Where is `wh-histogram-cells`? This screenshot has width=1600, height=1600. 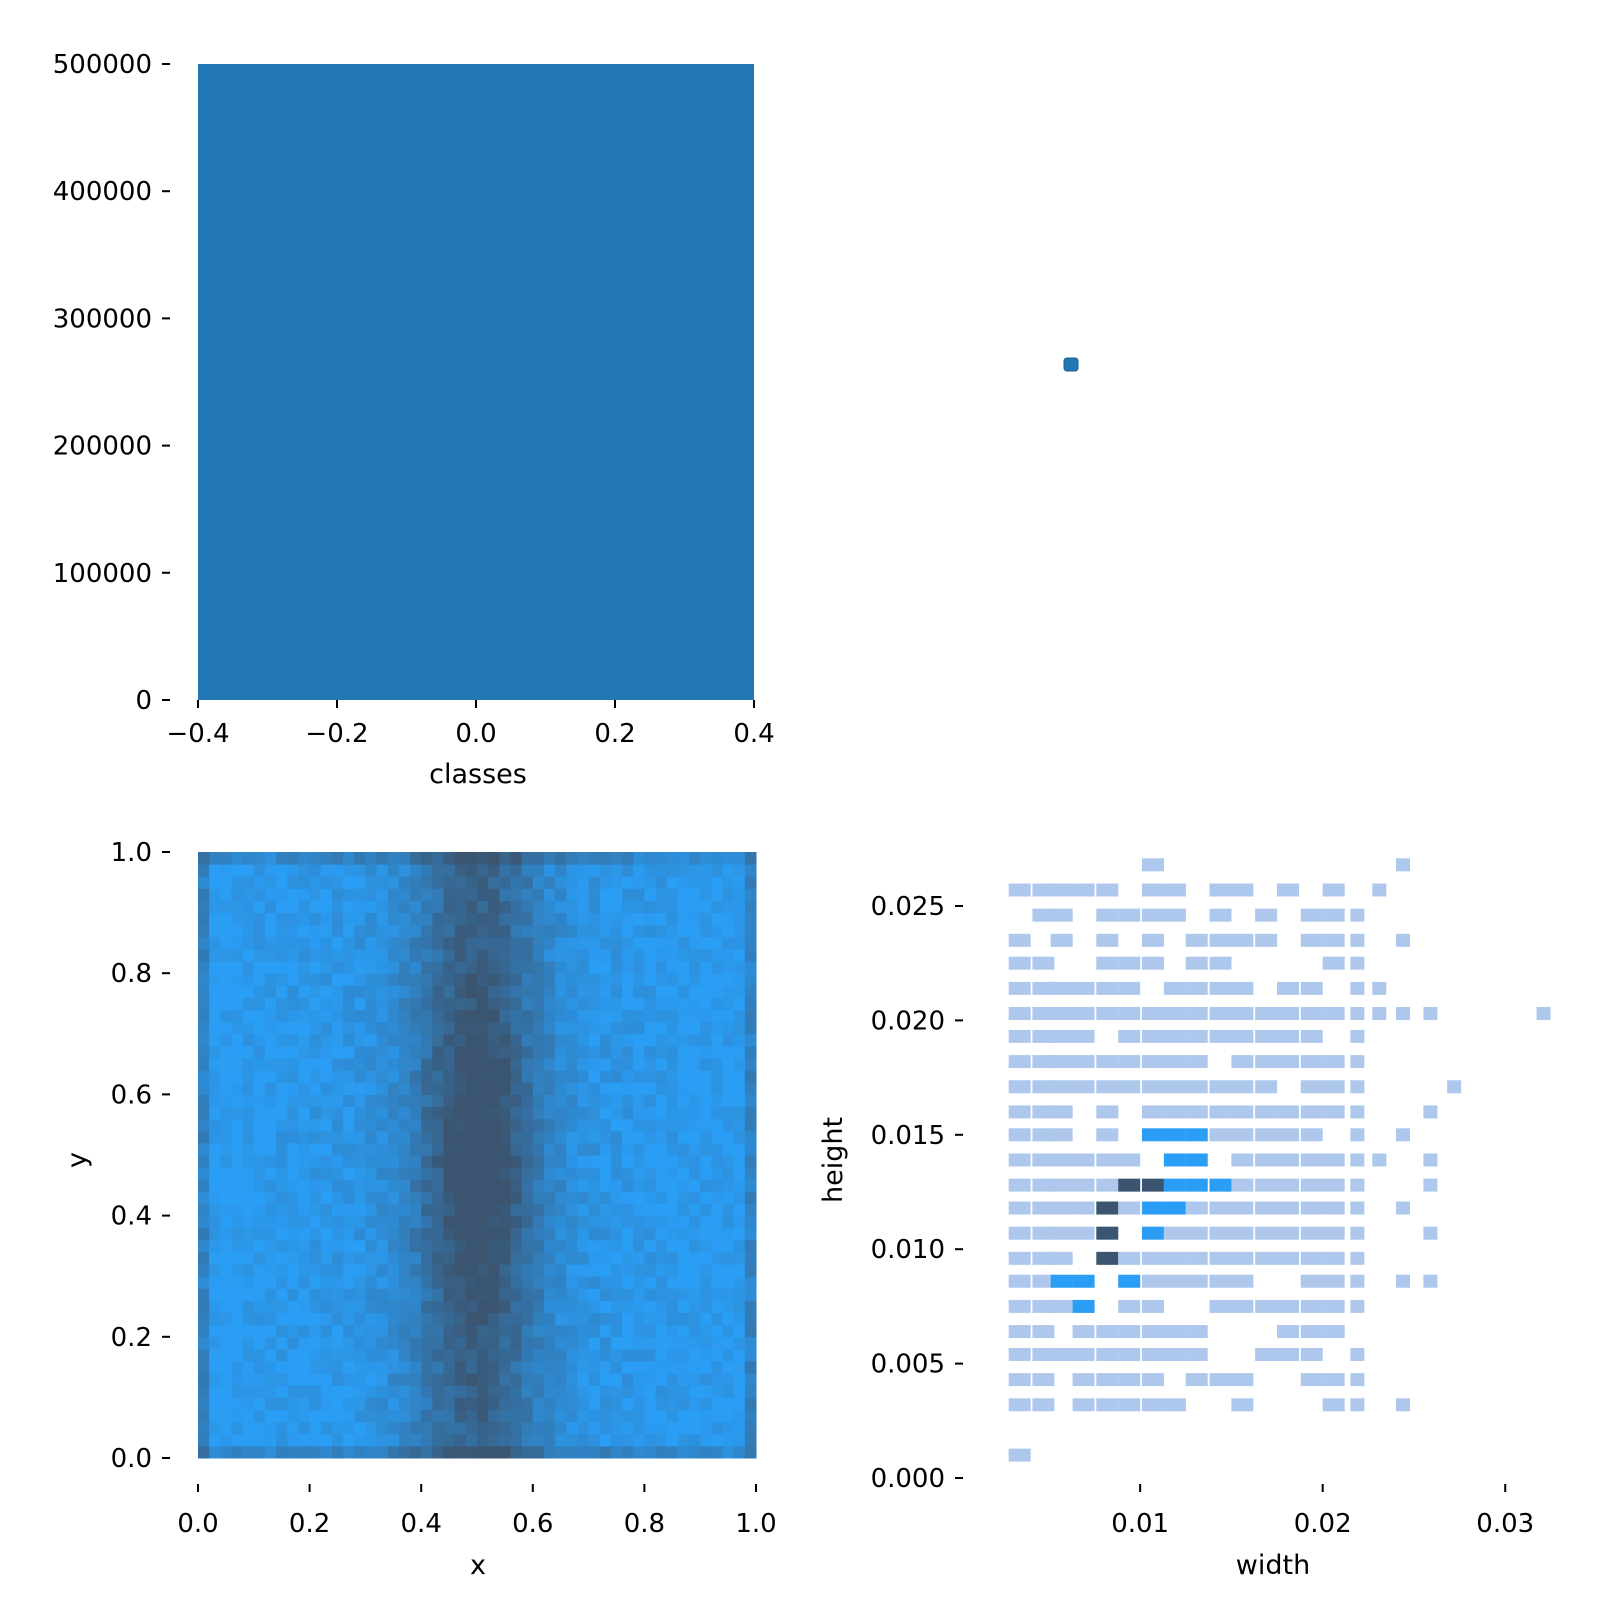 wh-histogram-cells is located at coordinates (1279, 1160).